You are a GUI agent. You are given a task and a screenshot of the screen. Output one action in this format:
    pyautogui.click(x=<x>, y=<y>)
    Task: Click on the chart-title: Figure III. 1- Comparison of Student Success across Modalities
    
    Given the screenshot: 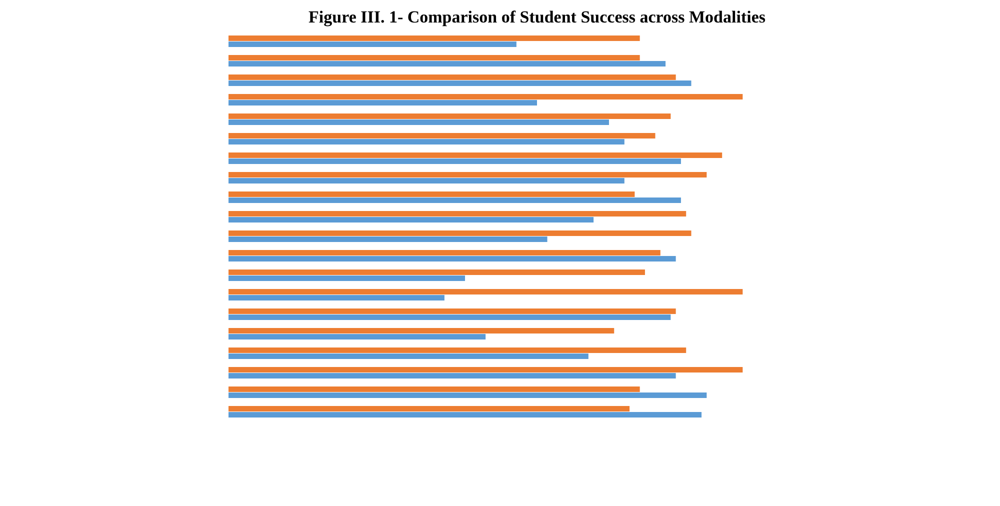 What is the action you would take?
    pyautogui.click(x=537, y=17)
    